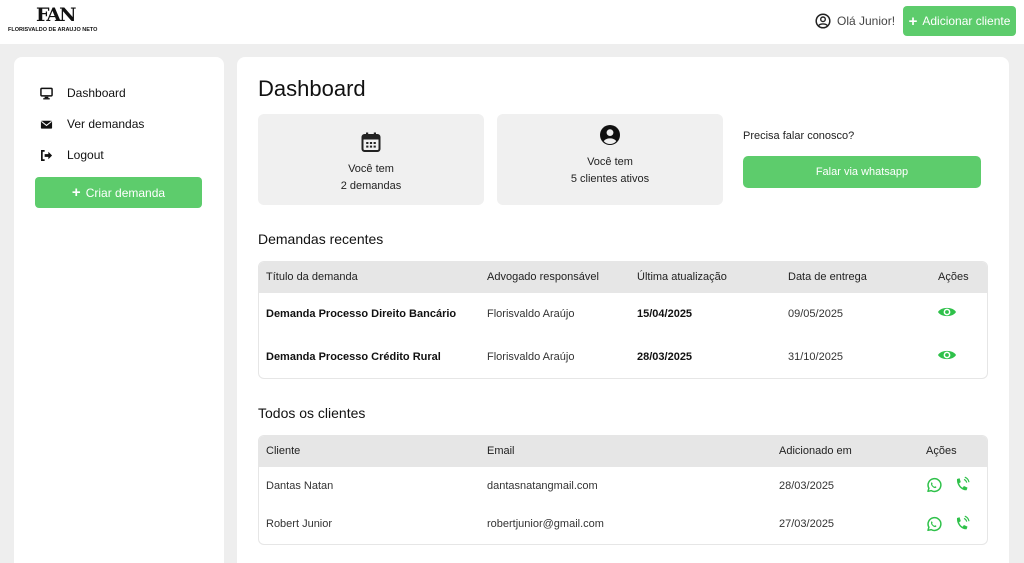 This screenshot has width=1024, height=563. Describe the element at coordinates (106, 124) in the screenshot. I see `sidebar-item-label: Ver demandas` at that location.